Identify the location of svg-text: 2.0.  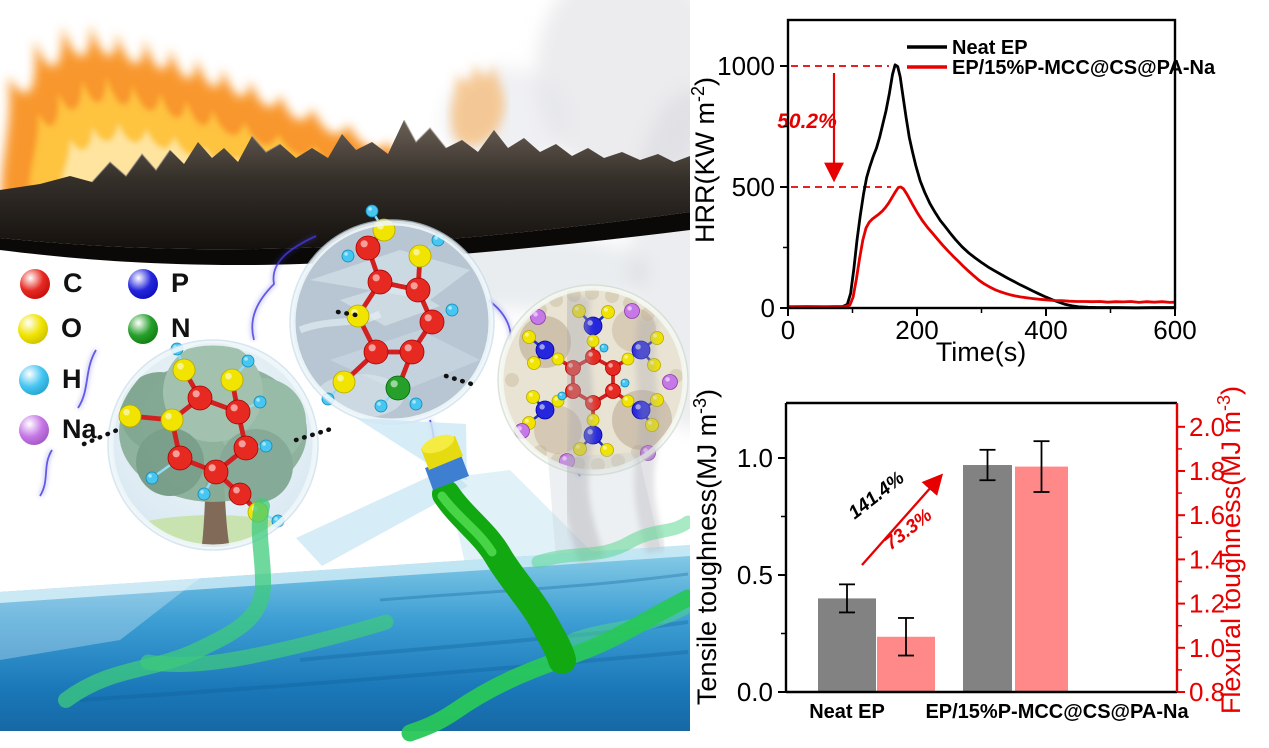
(1207, 427).